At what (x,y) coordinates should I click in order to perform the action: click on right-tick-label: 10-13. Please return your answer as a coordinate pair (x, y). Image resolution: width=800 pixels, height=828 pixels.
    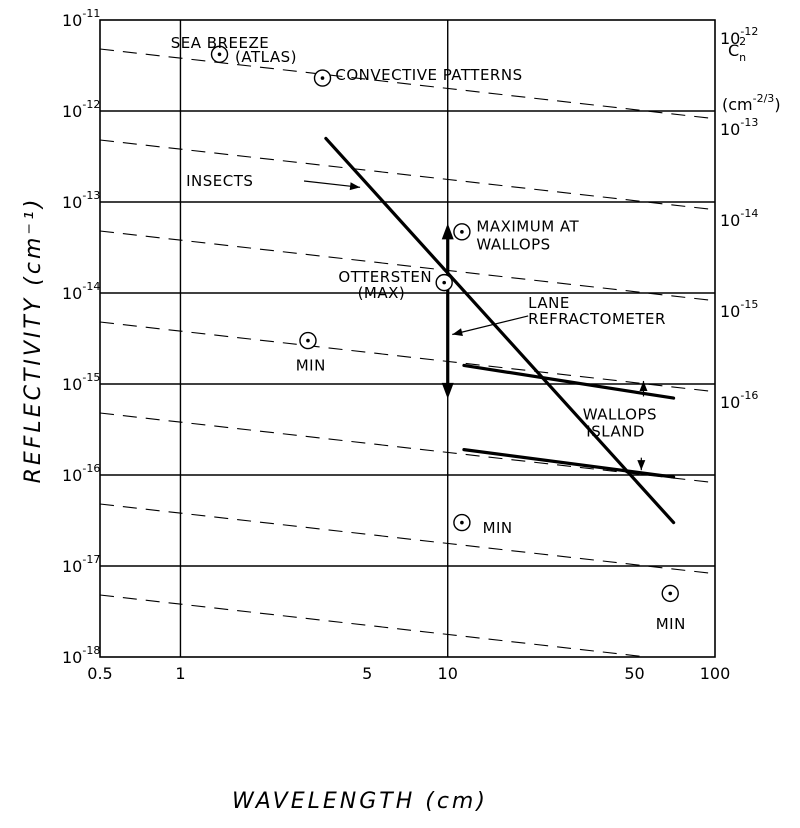
    Looking at the image, I should click on (739, 127).